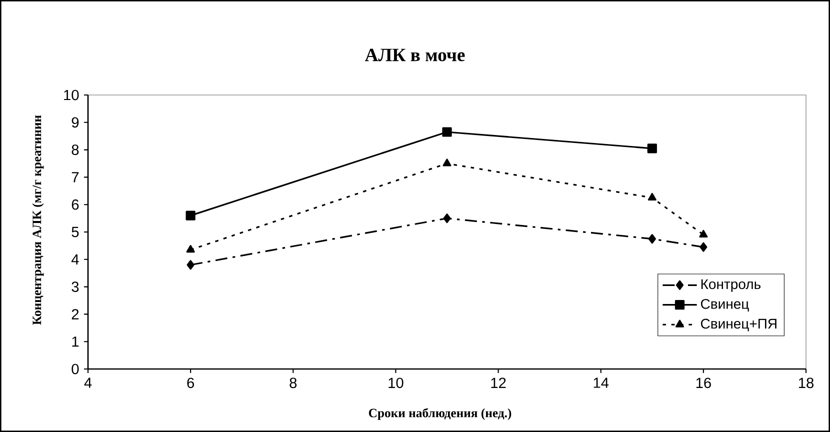 The width and height of the screenshot is (830, 432). I want to click on y-tick-label: 10, so click(71, 95).